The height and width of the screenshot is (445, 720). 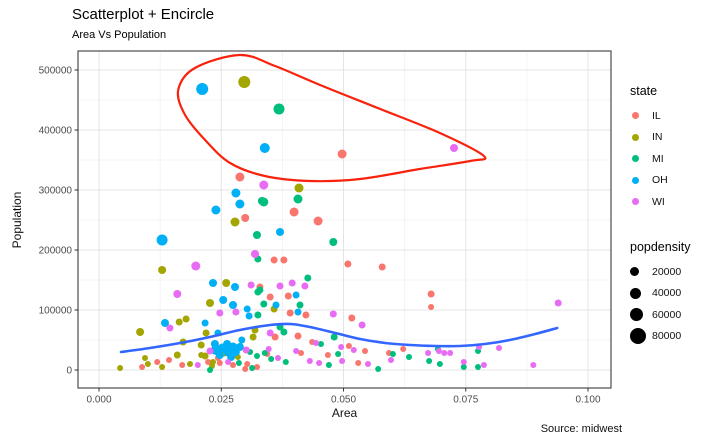 What do you see at coordinates (667, 271) in the screenshot?
I see `legend-item-label: 20000` at bounding box center [667, 271].